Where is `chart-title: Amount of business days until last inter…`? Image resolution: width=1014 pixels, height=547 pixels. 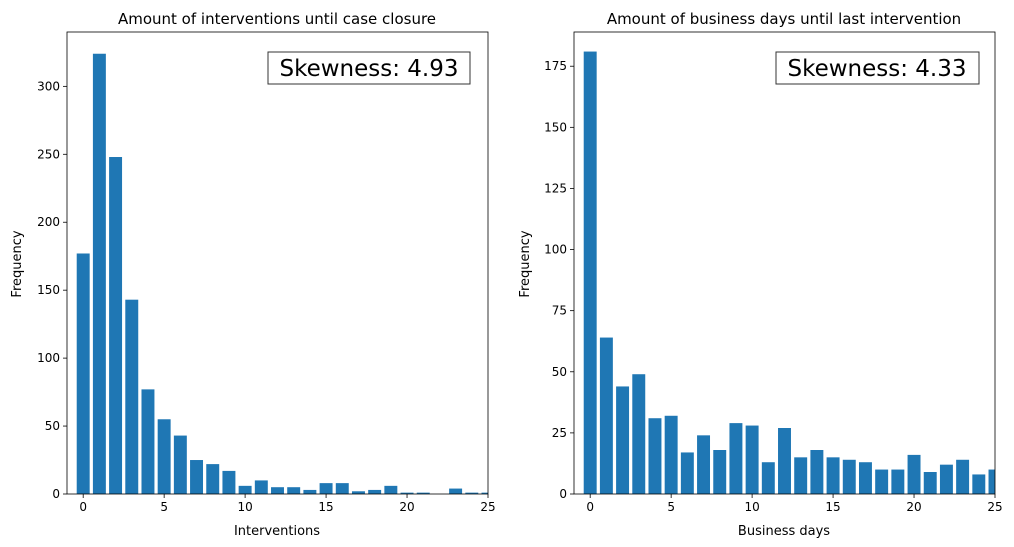
chart-title: Amount of business days until last inter… is located at coordinates (784, 19).